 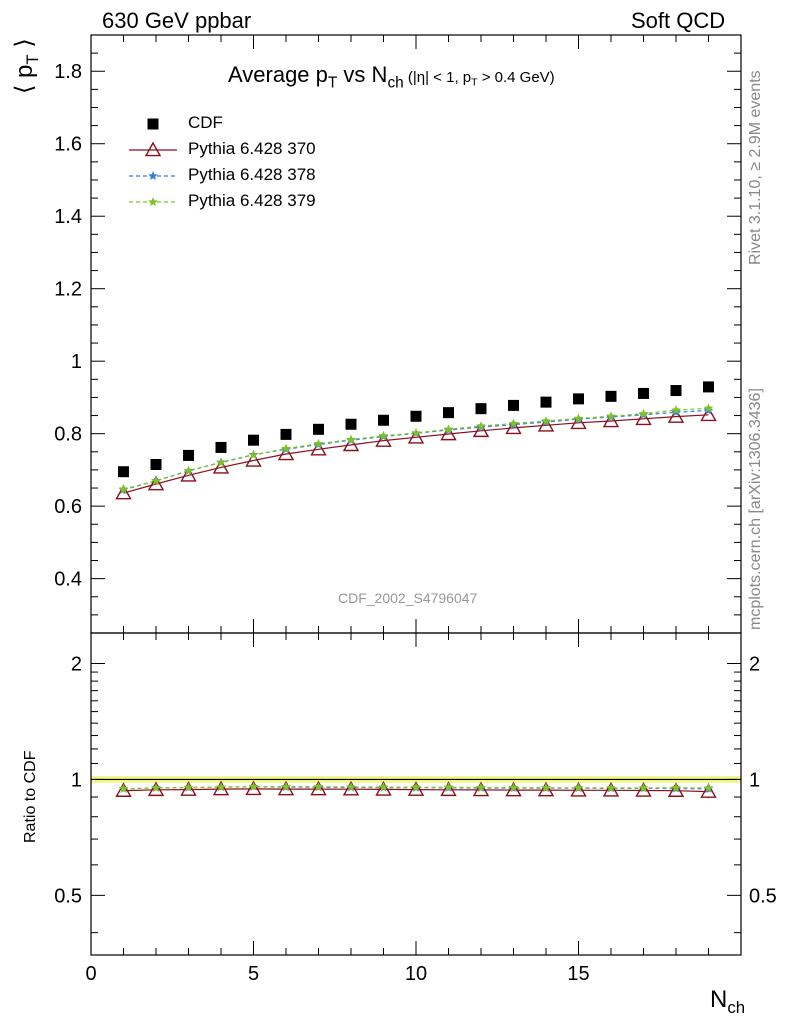 What do you see at coordinates (719, 999) in the screenshot?
I see `x-label-a: N` at bounding box center [719, 999].